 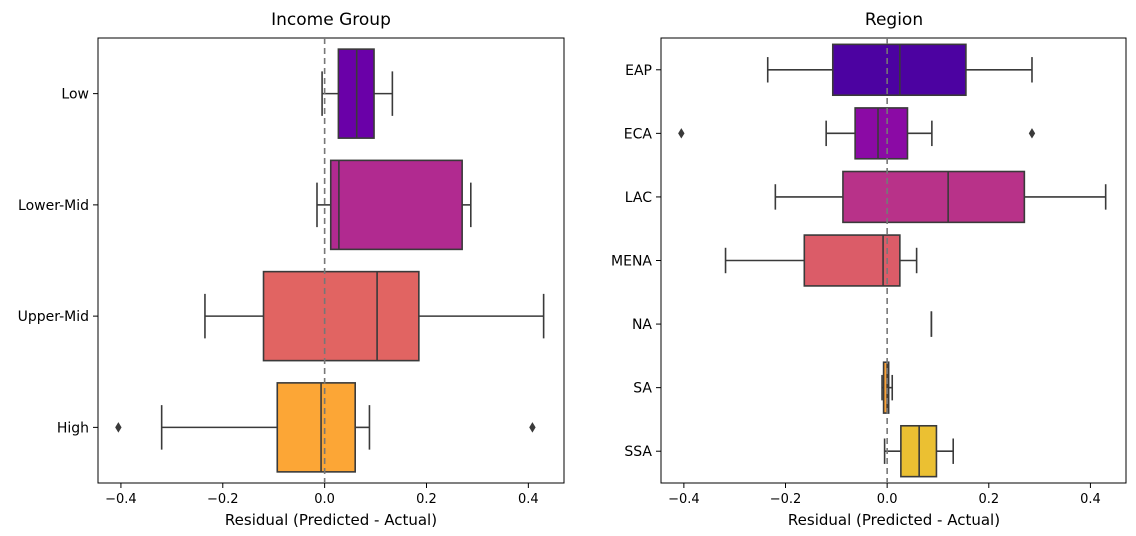 I want to click on region-box-lac, so click(x=934, y=197).